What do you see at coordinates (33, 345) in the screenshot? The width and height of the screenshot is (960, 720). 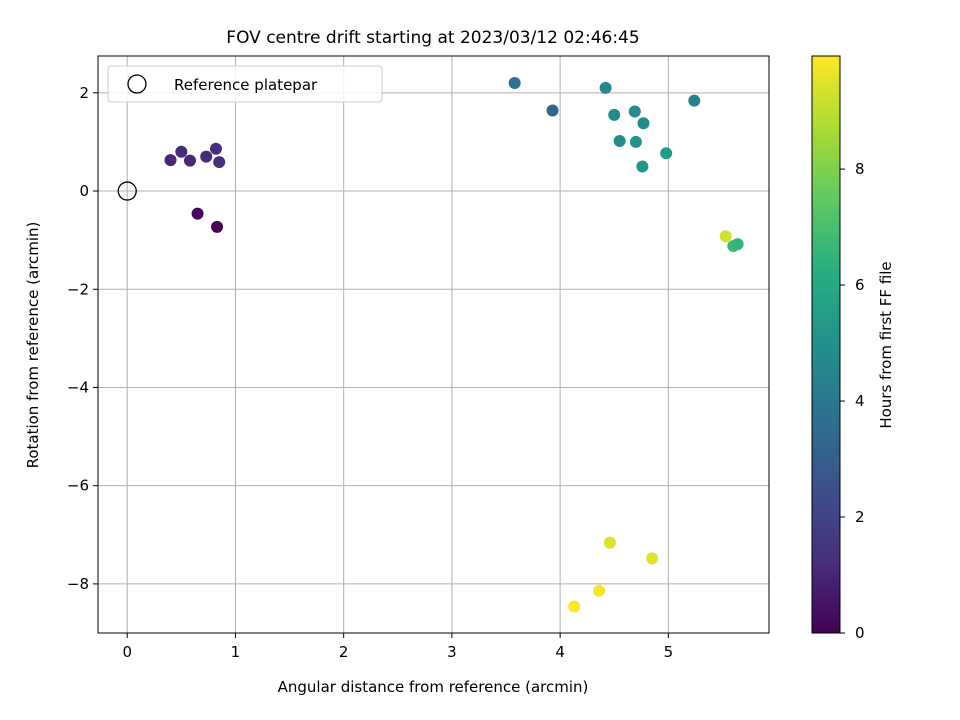 I see `y-axis-label: Rotation from reference (arcmin)` at bounding box center [33, 345].